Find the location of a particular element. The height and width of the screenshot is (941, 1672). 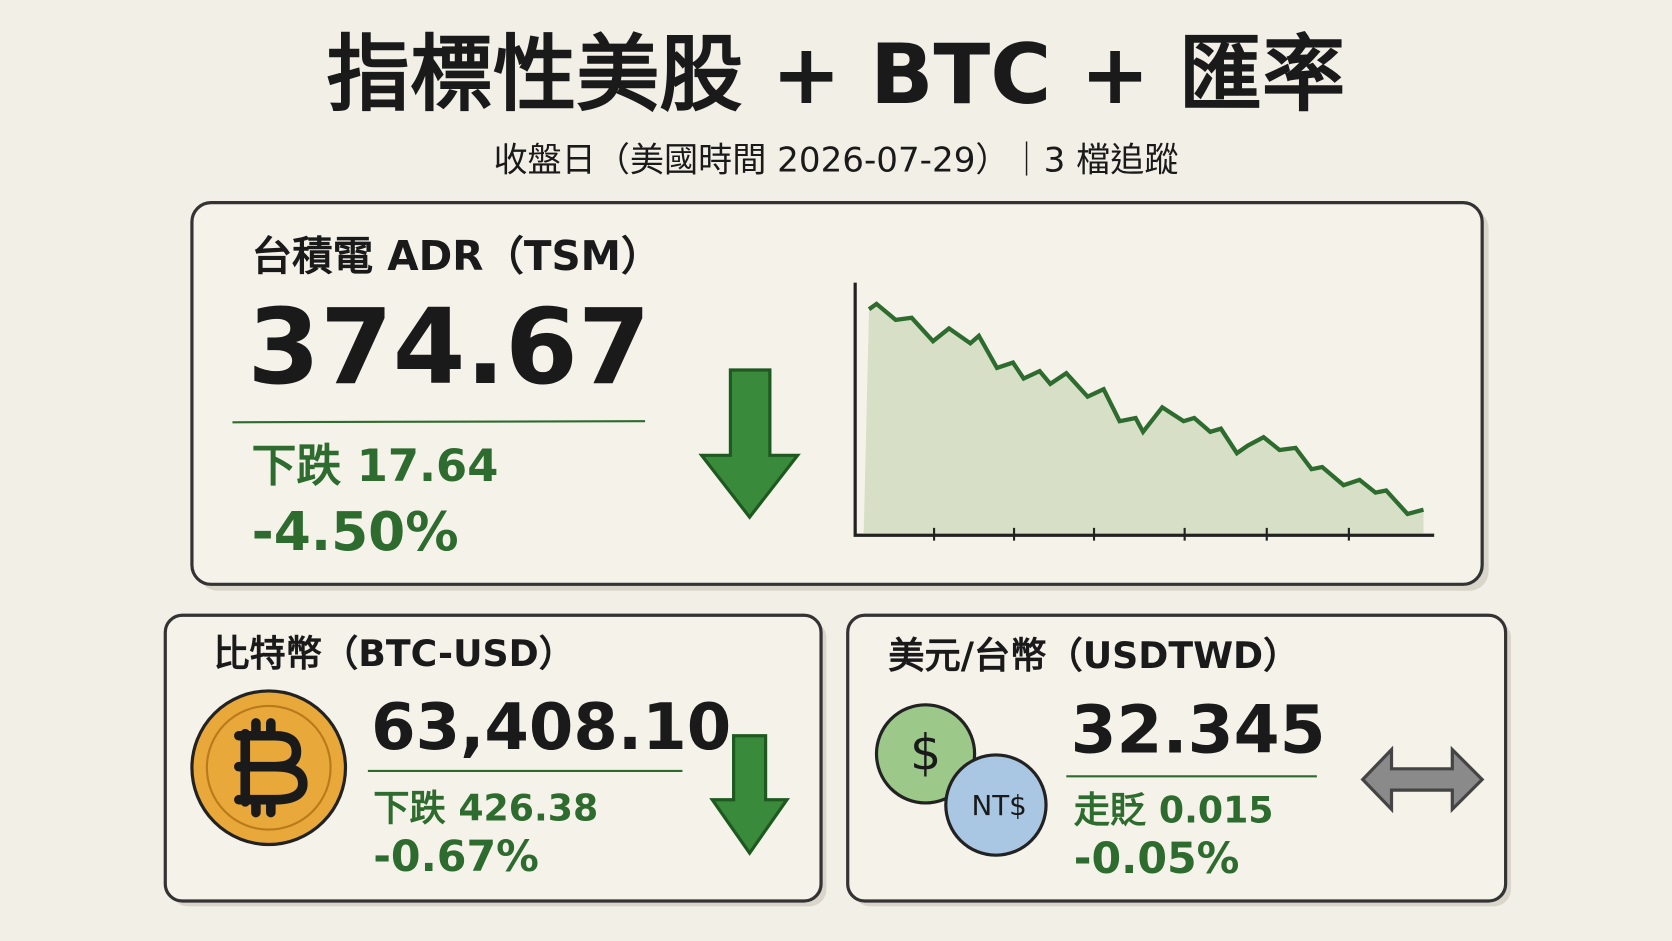

twd-label: NT$ is located at coordinates (998, 805).